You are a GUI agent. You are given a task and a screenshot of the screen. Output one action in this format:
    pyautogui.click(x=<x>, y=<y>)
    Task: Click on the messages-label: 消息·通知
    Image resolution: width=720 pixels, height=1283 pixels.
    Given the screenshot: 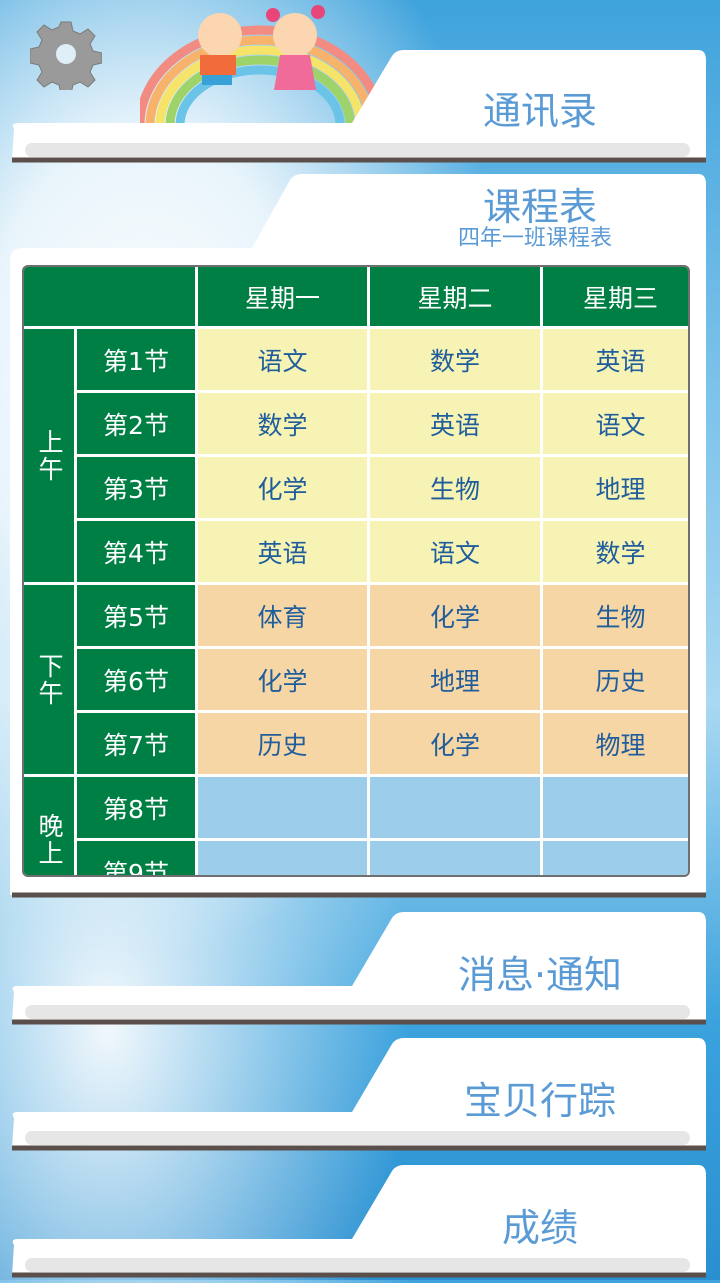 What is the action you would take?
    pyautogui.click(x=540, y=975)
    